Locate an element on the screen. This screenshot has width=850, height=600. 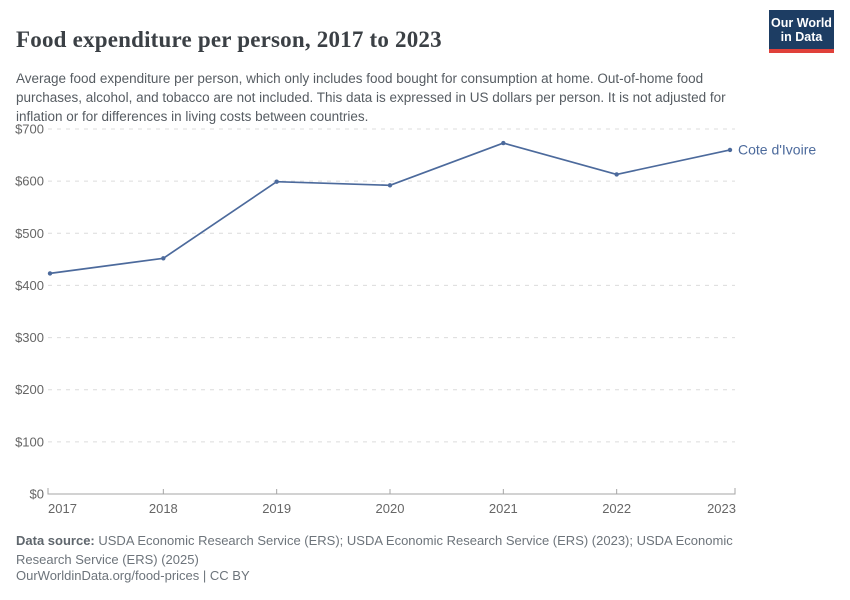
x-tick-label: 2020 is located at coordinates (390, 508).